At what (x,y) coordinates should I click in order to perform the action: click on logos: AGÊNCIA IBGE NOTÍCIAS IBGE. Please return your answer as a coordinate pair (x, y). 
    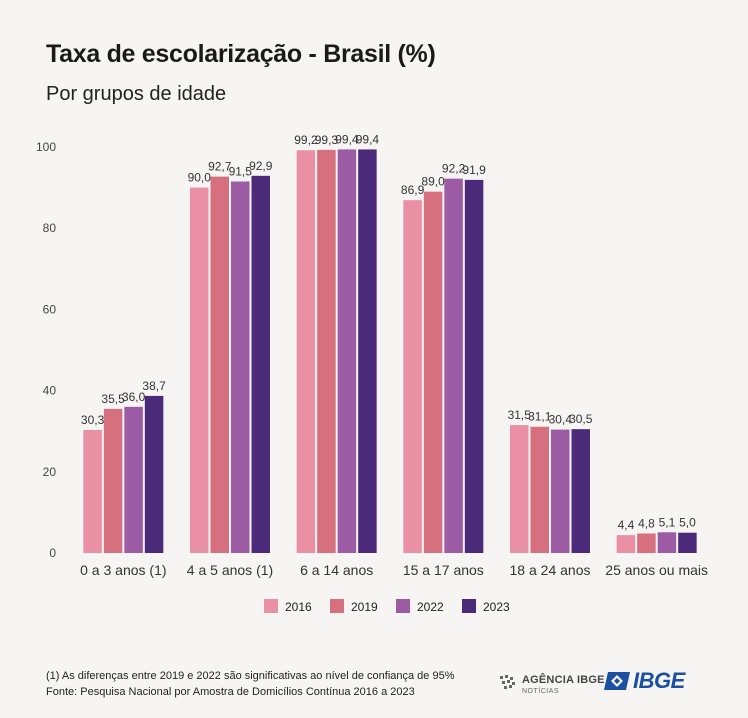
    Looking at the image, I should click on (603, 683).